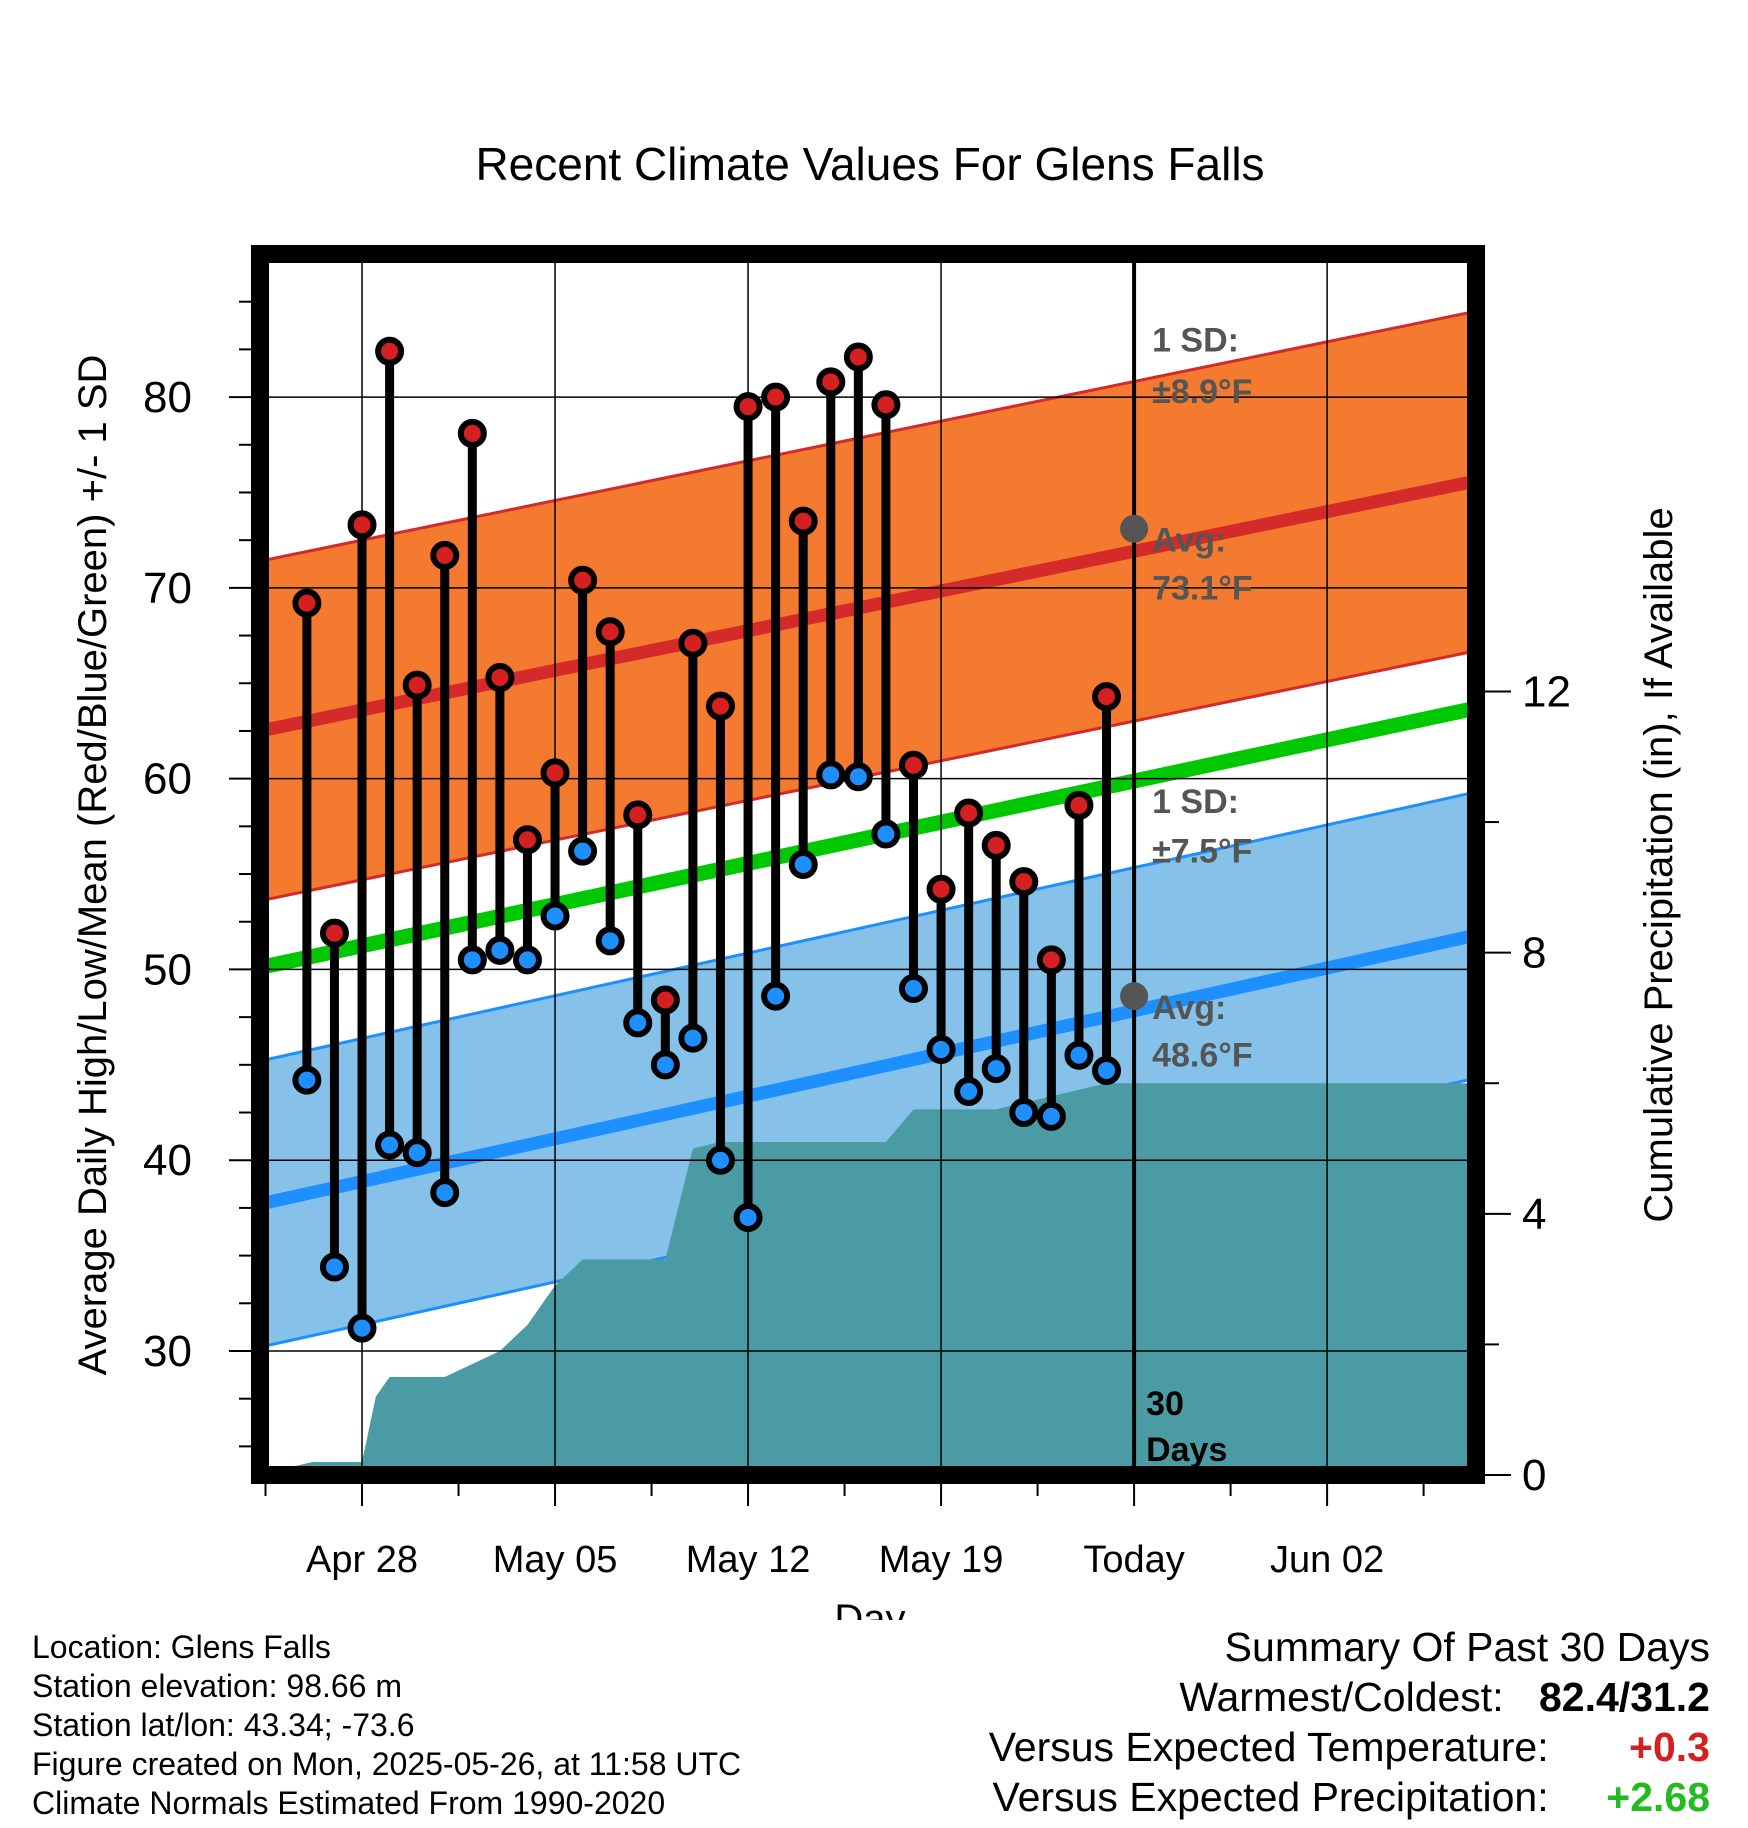  What do you see at coordinates (167, 397) in the screenshot?
I see `y-tick-label: 80` at bounding box center [167, 397].